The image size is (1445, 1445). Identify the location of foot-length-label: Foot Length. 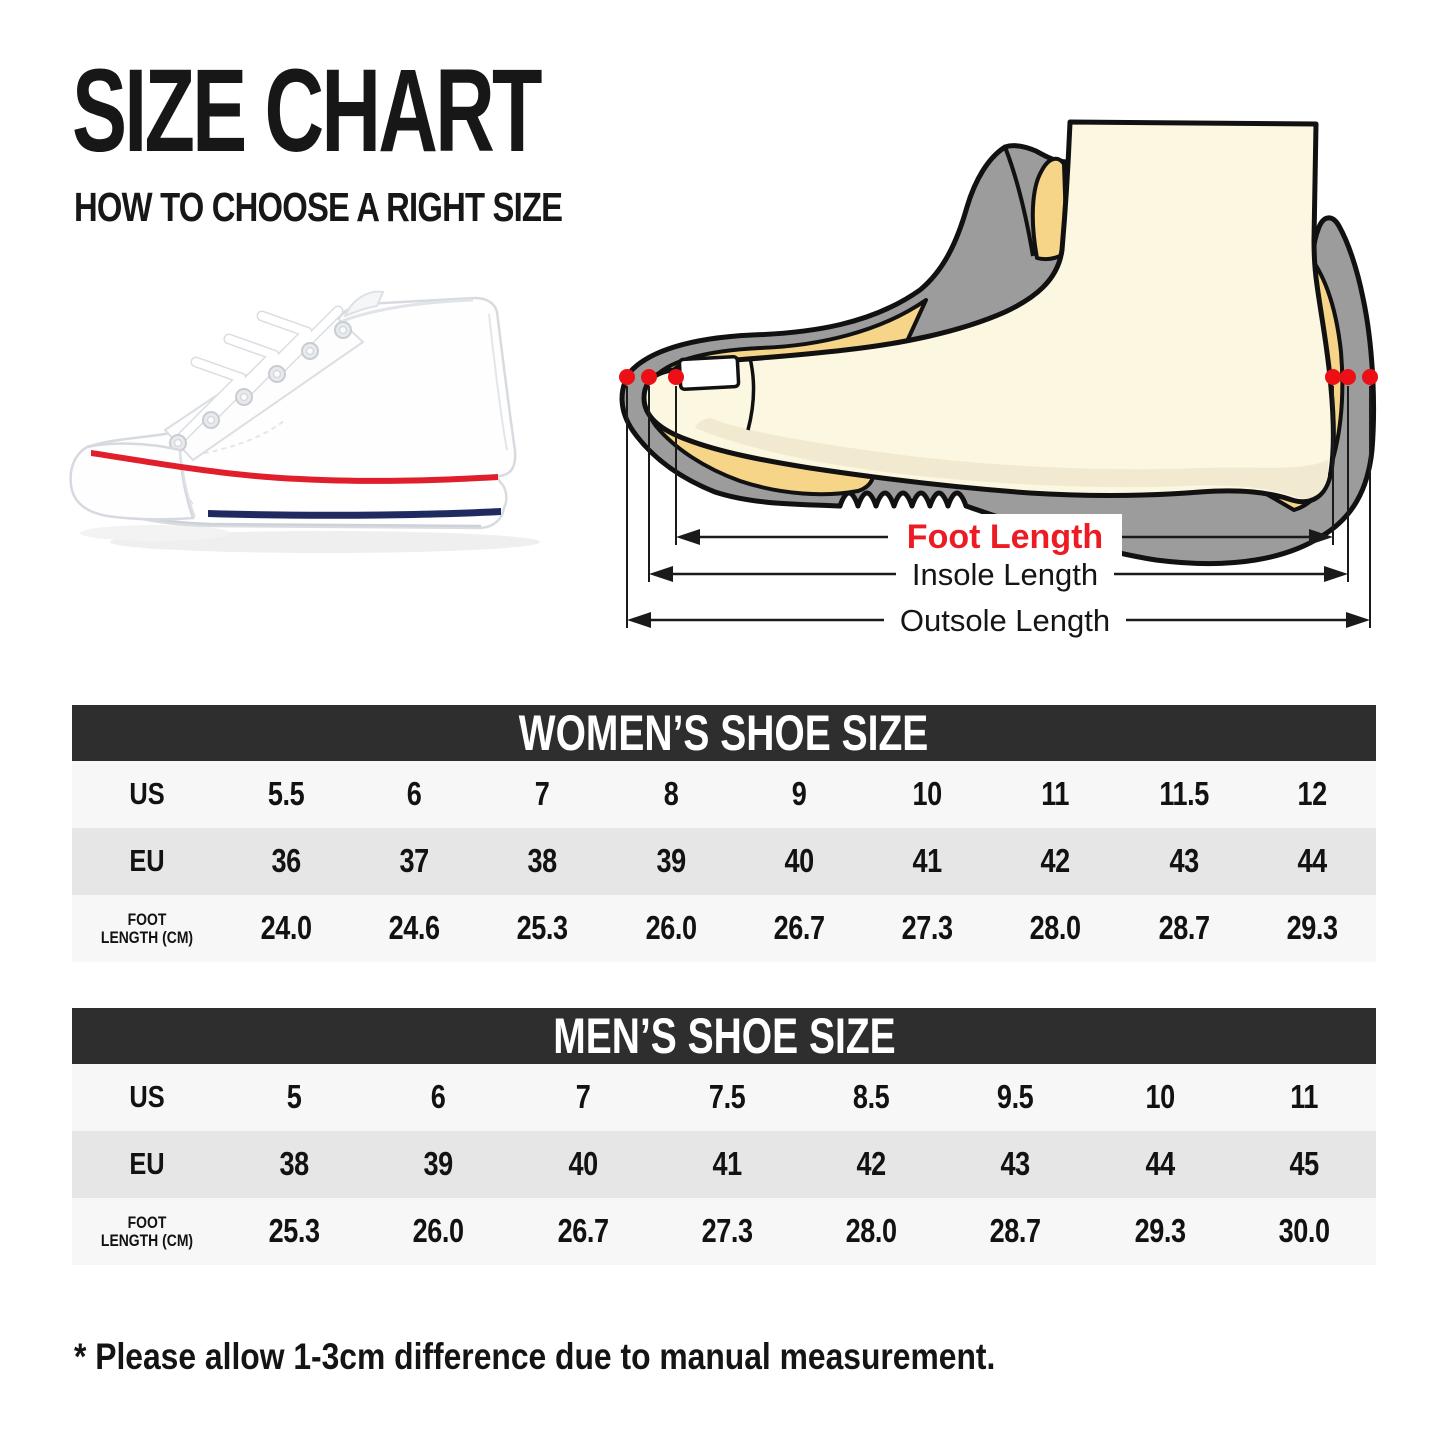
(1005, 537).